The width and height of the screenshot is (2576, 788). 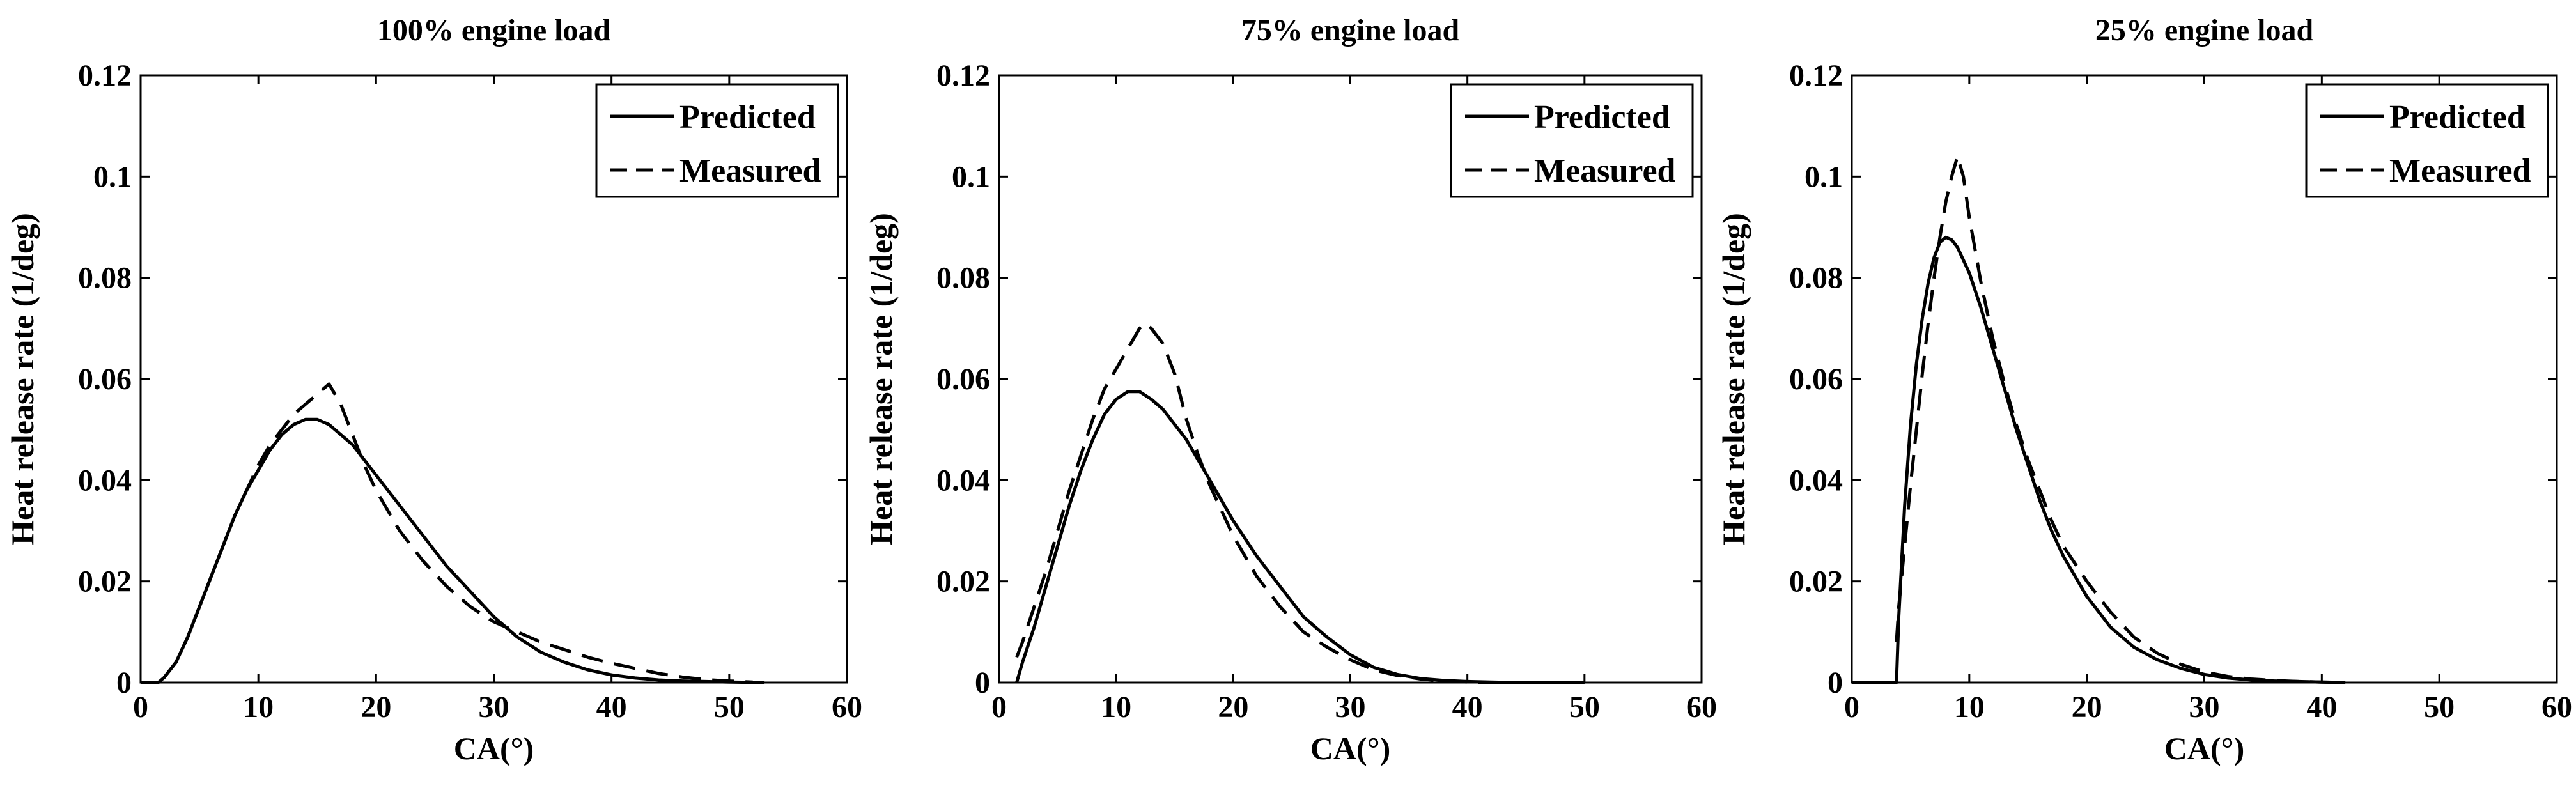 What do you see at coordinates (1350, 30) in the screenshot?
I see `chart-title: 75% engine load` at bounding box center [1350, 30].